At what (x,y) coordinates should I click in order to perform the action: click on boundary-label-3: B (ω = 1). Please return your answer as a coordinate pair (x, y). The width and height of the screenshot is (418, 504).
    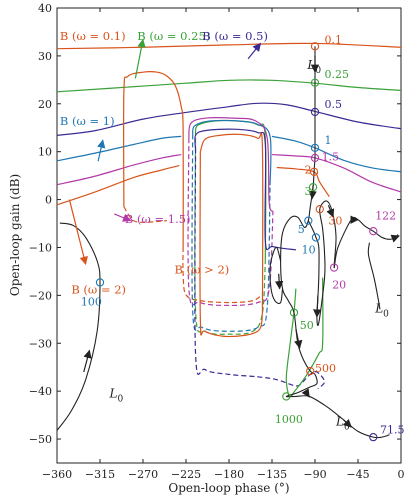
    Looking at the image, I should click on (87, 121).